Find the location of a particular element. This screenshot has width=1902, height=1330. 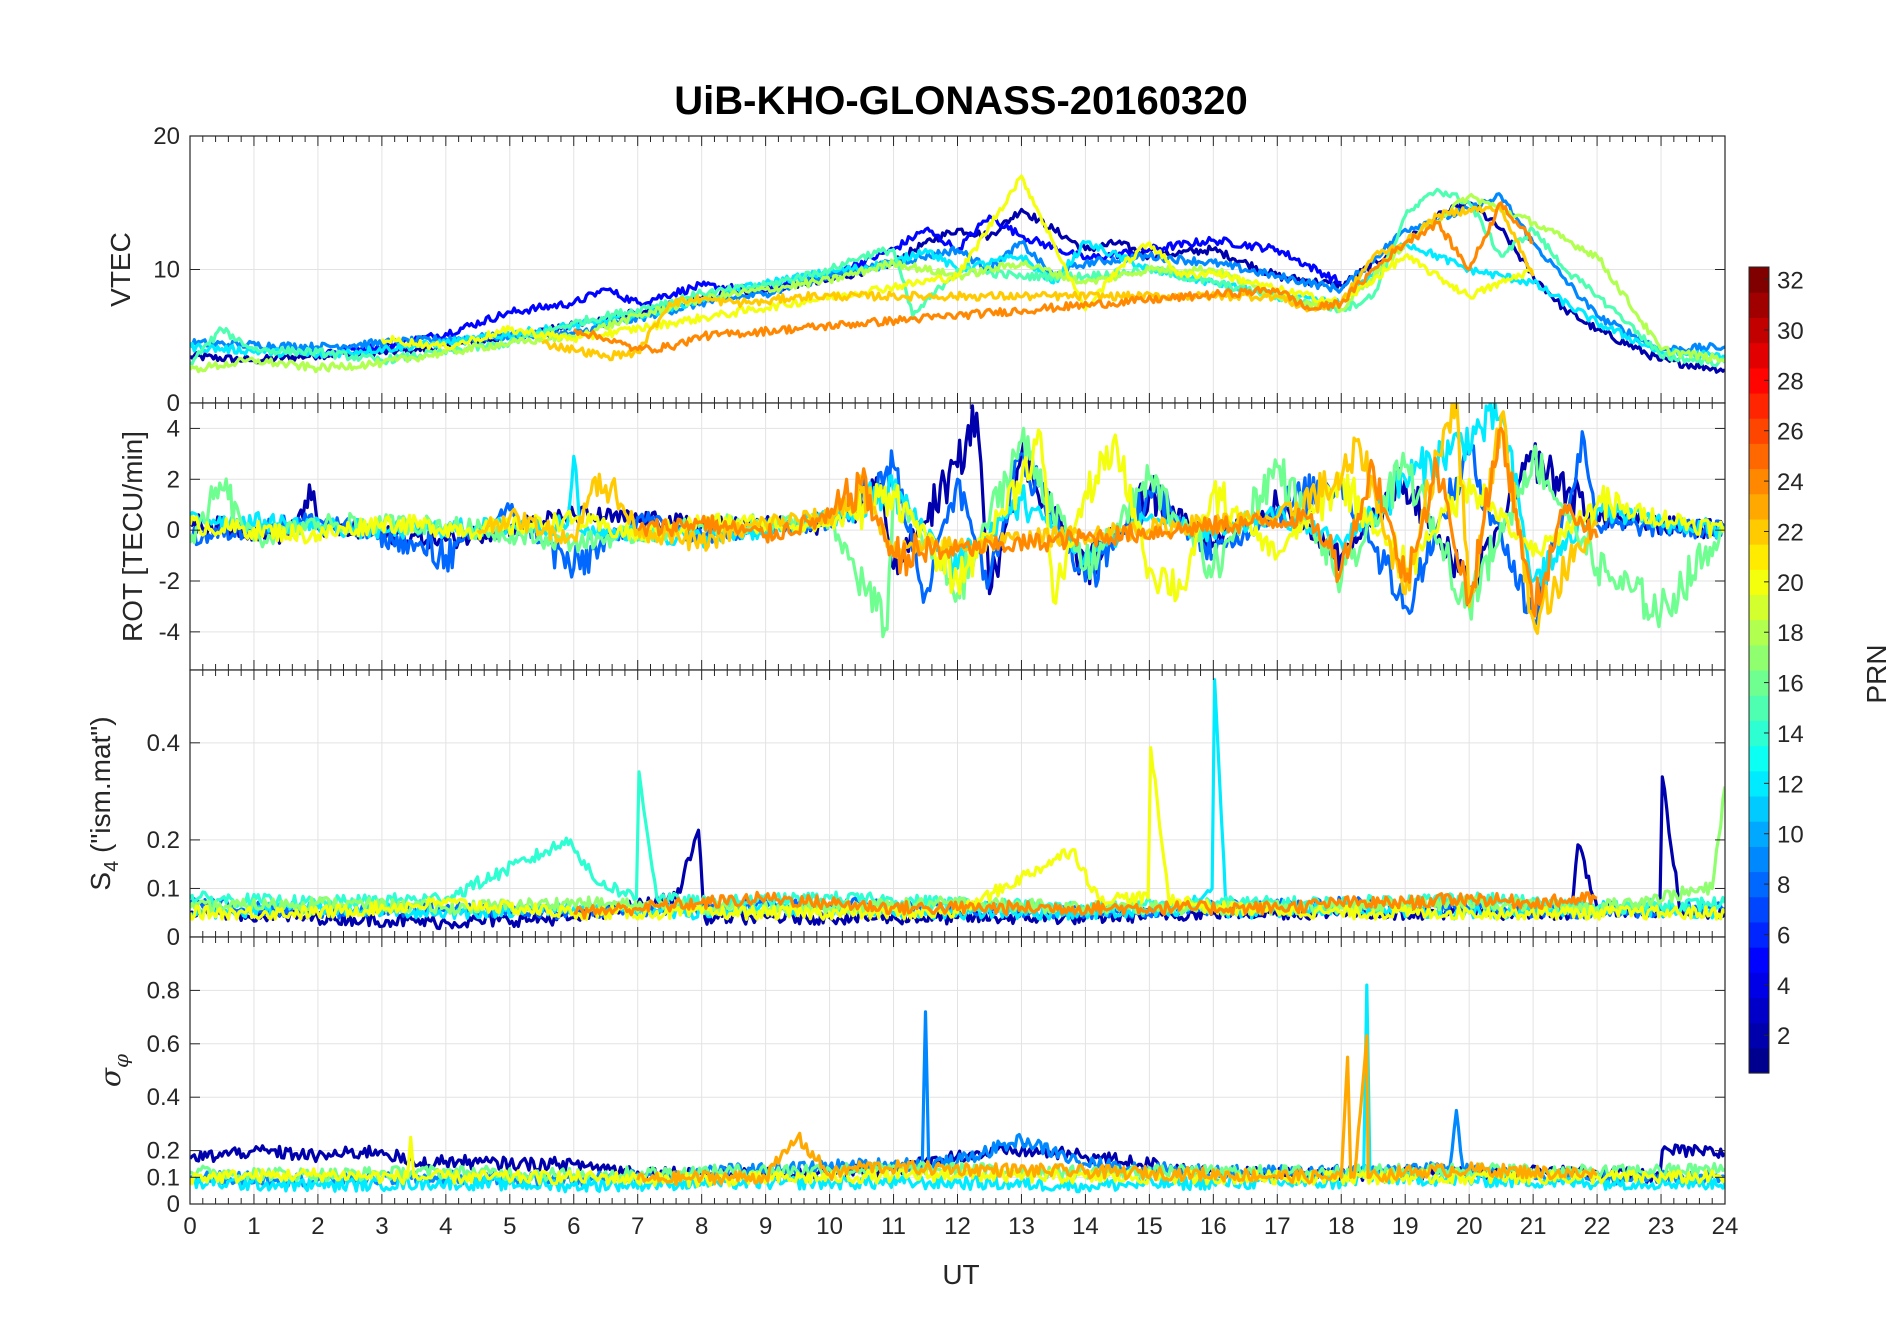

x-tick-label: 24 is located at coordinates (1725, 1226).